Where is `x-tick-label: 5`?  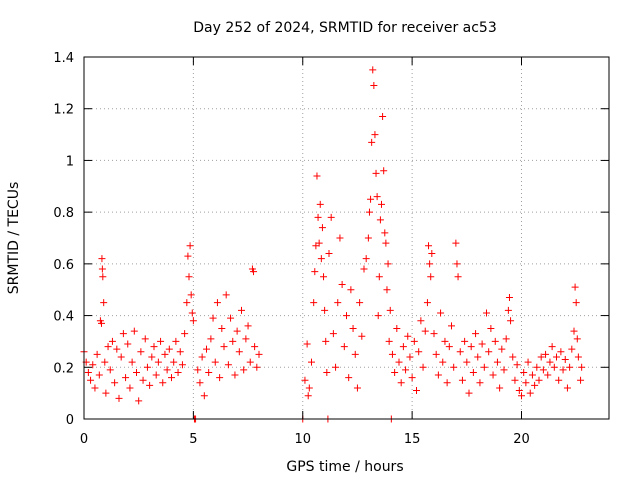
x-tick-label: 5 is located at coordinates (193, 439).